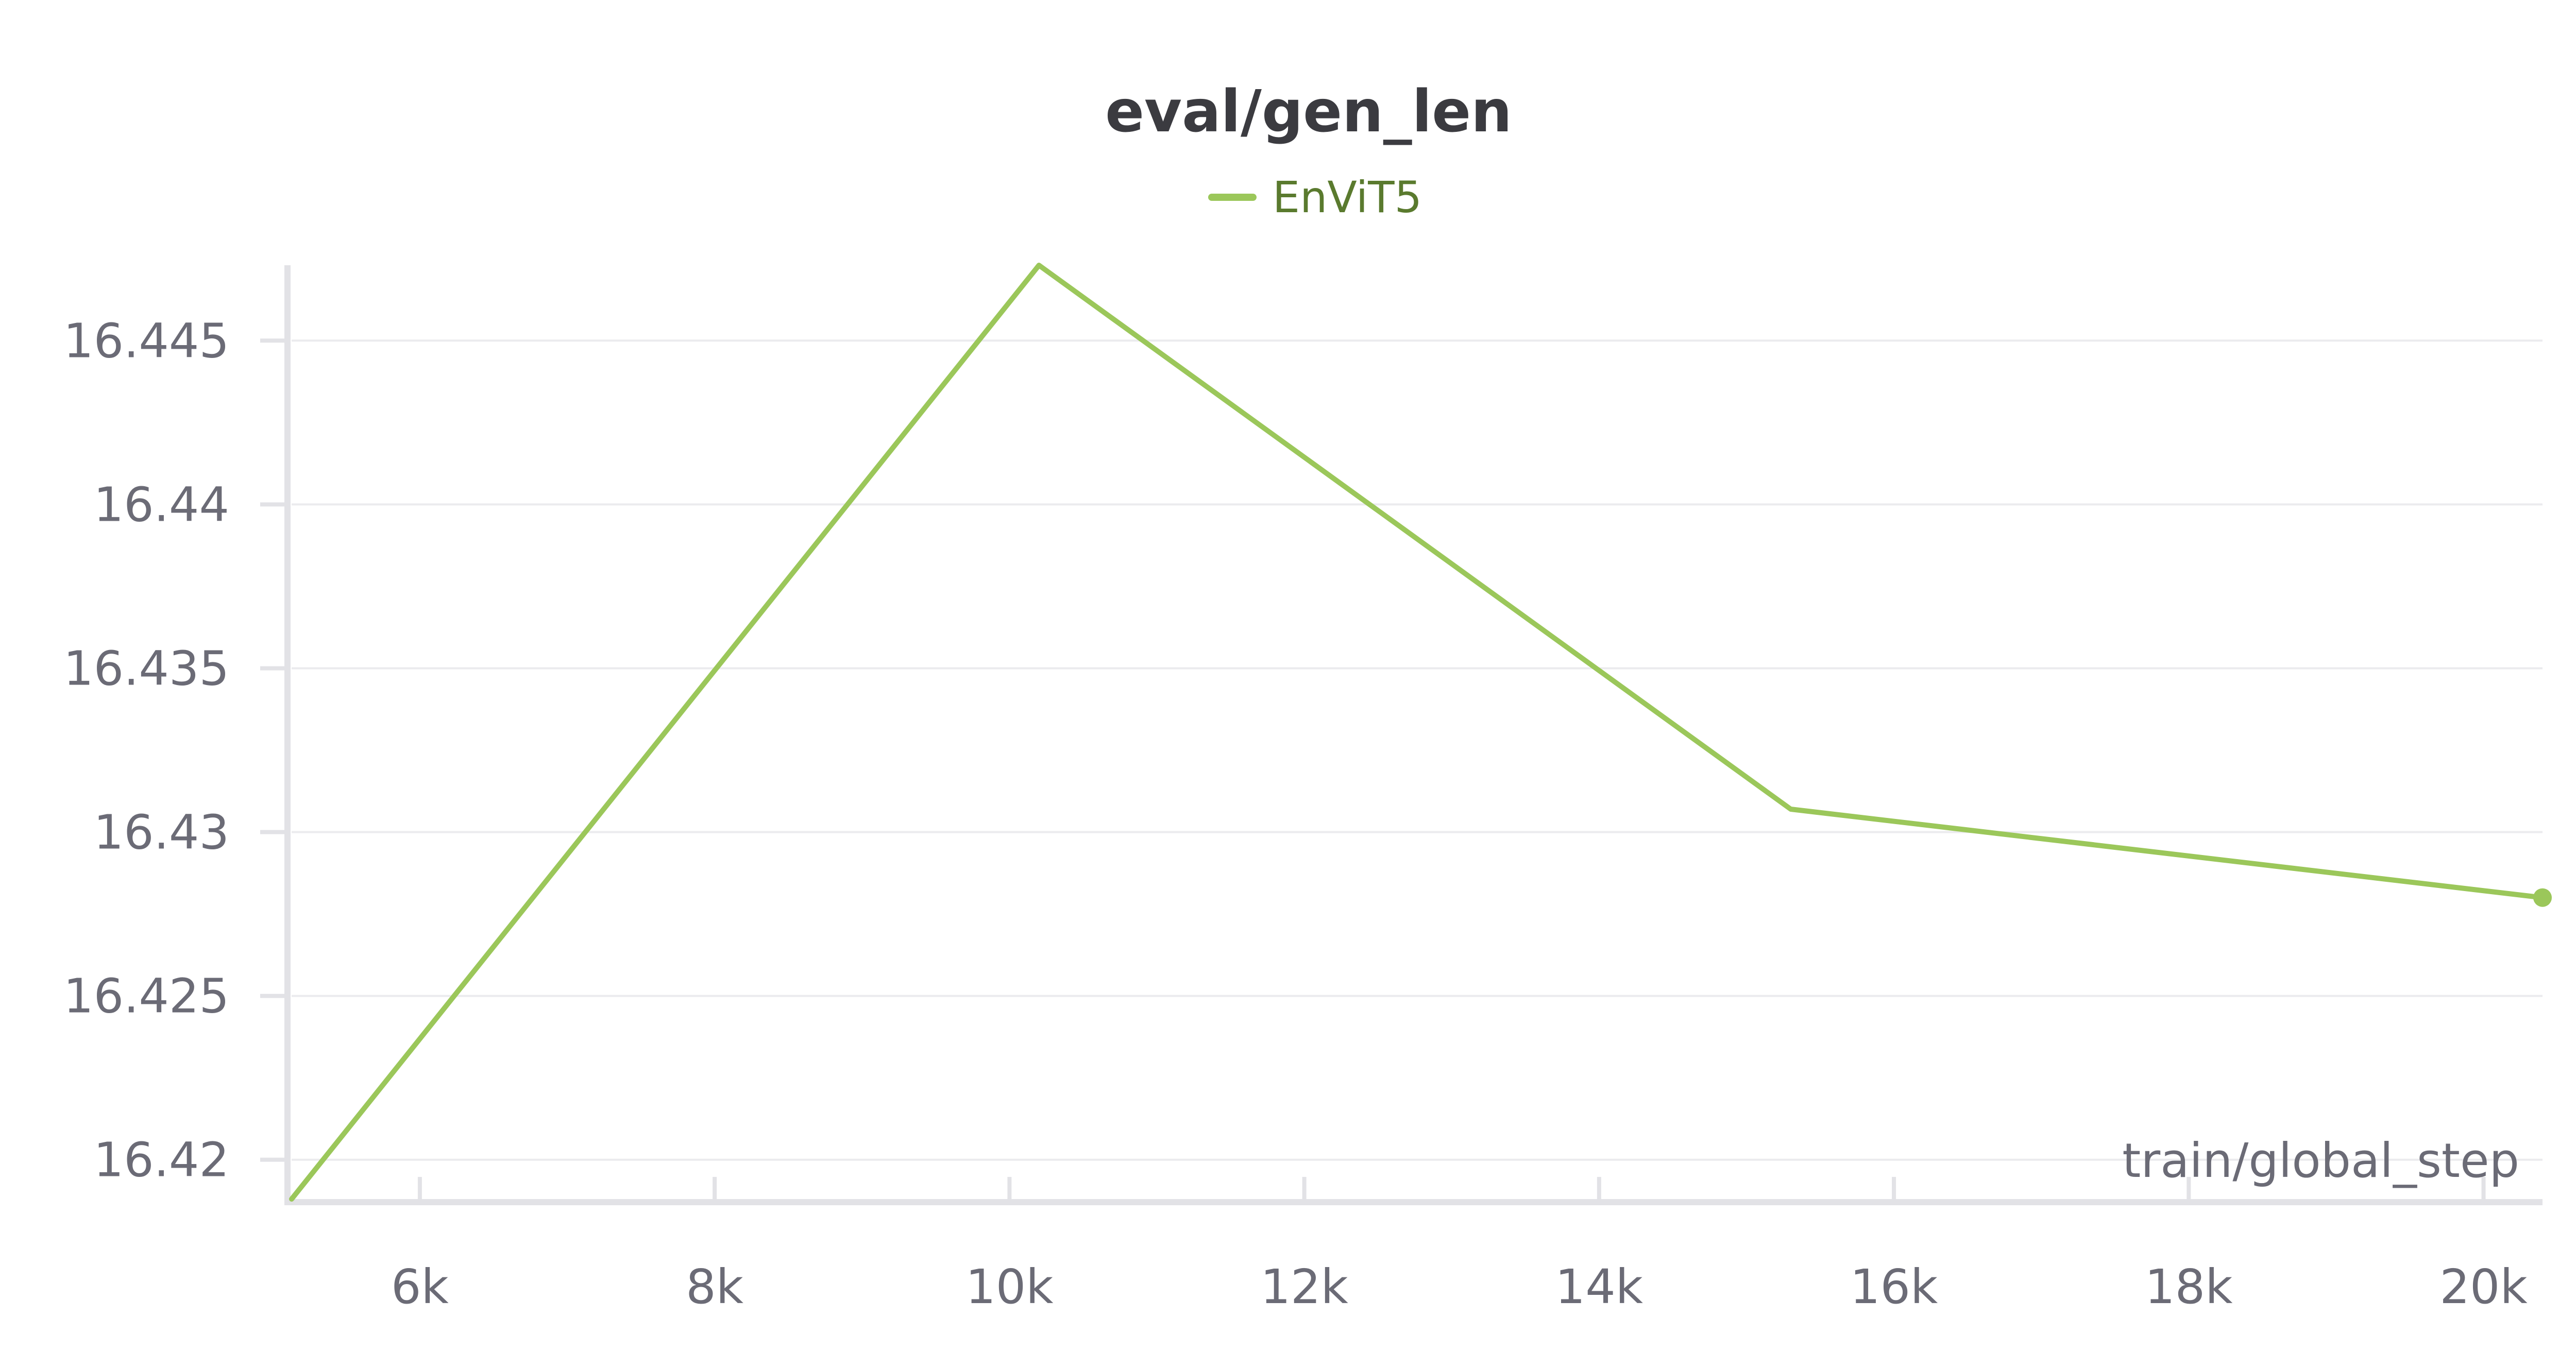 Image resolution: width=2576 pixels, height=1368 pixels. I want to click on y-tick-label: 16.445, so click(146, 340).